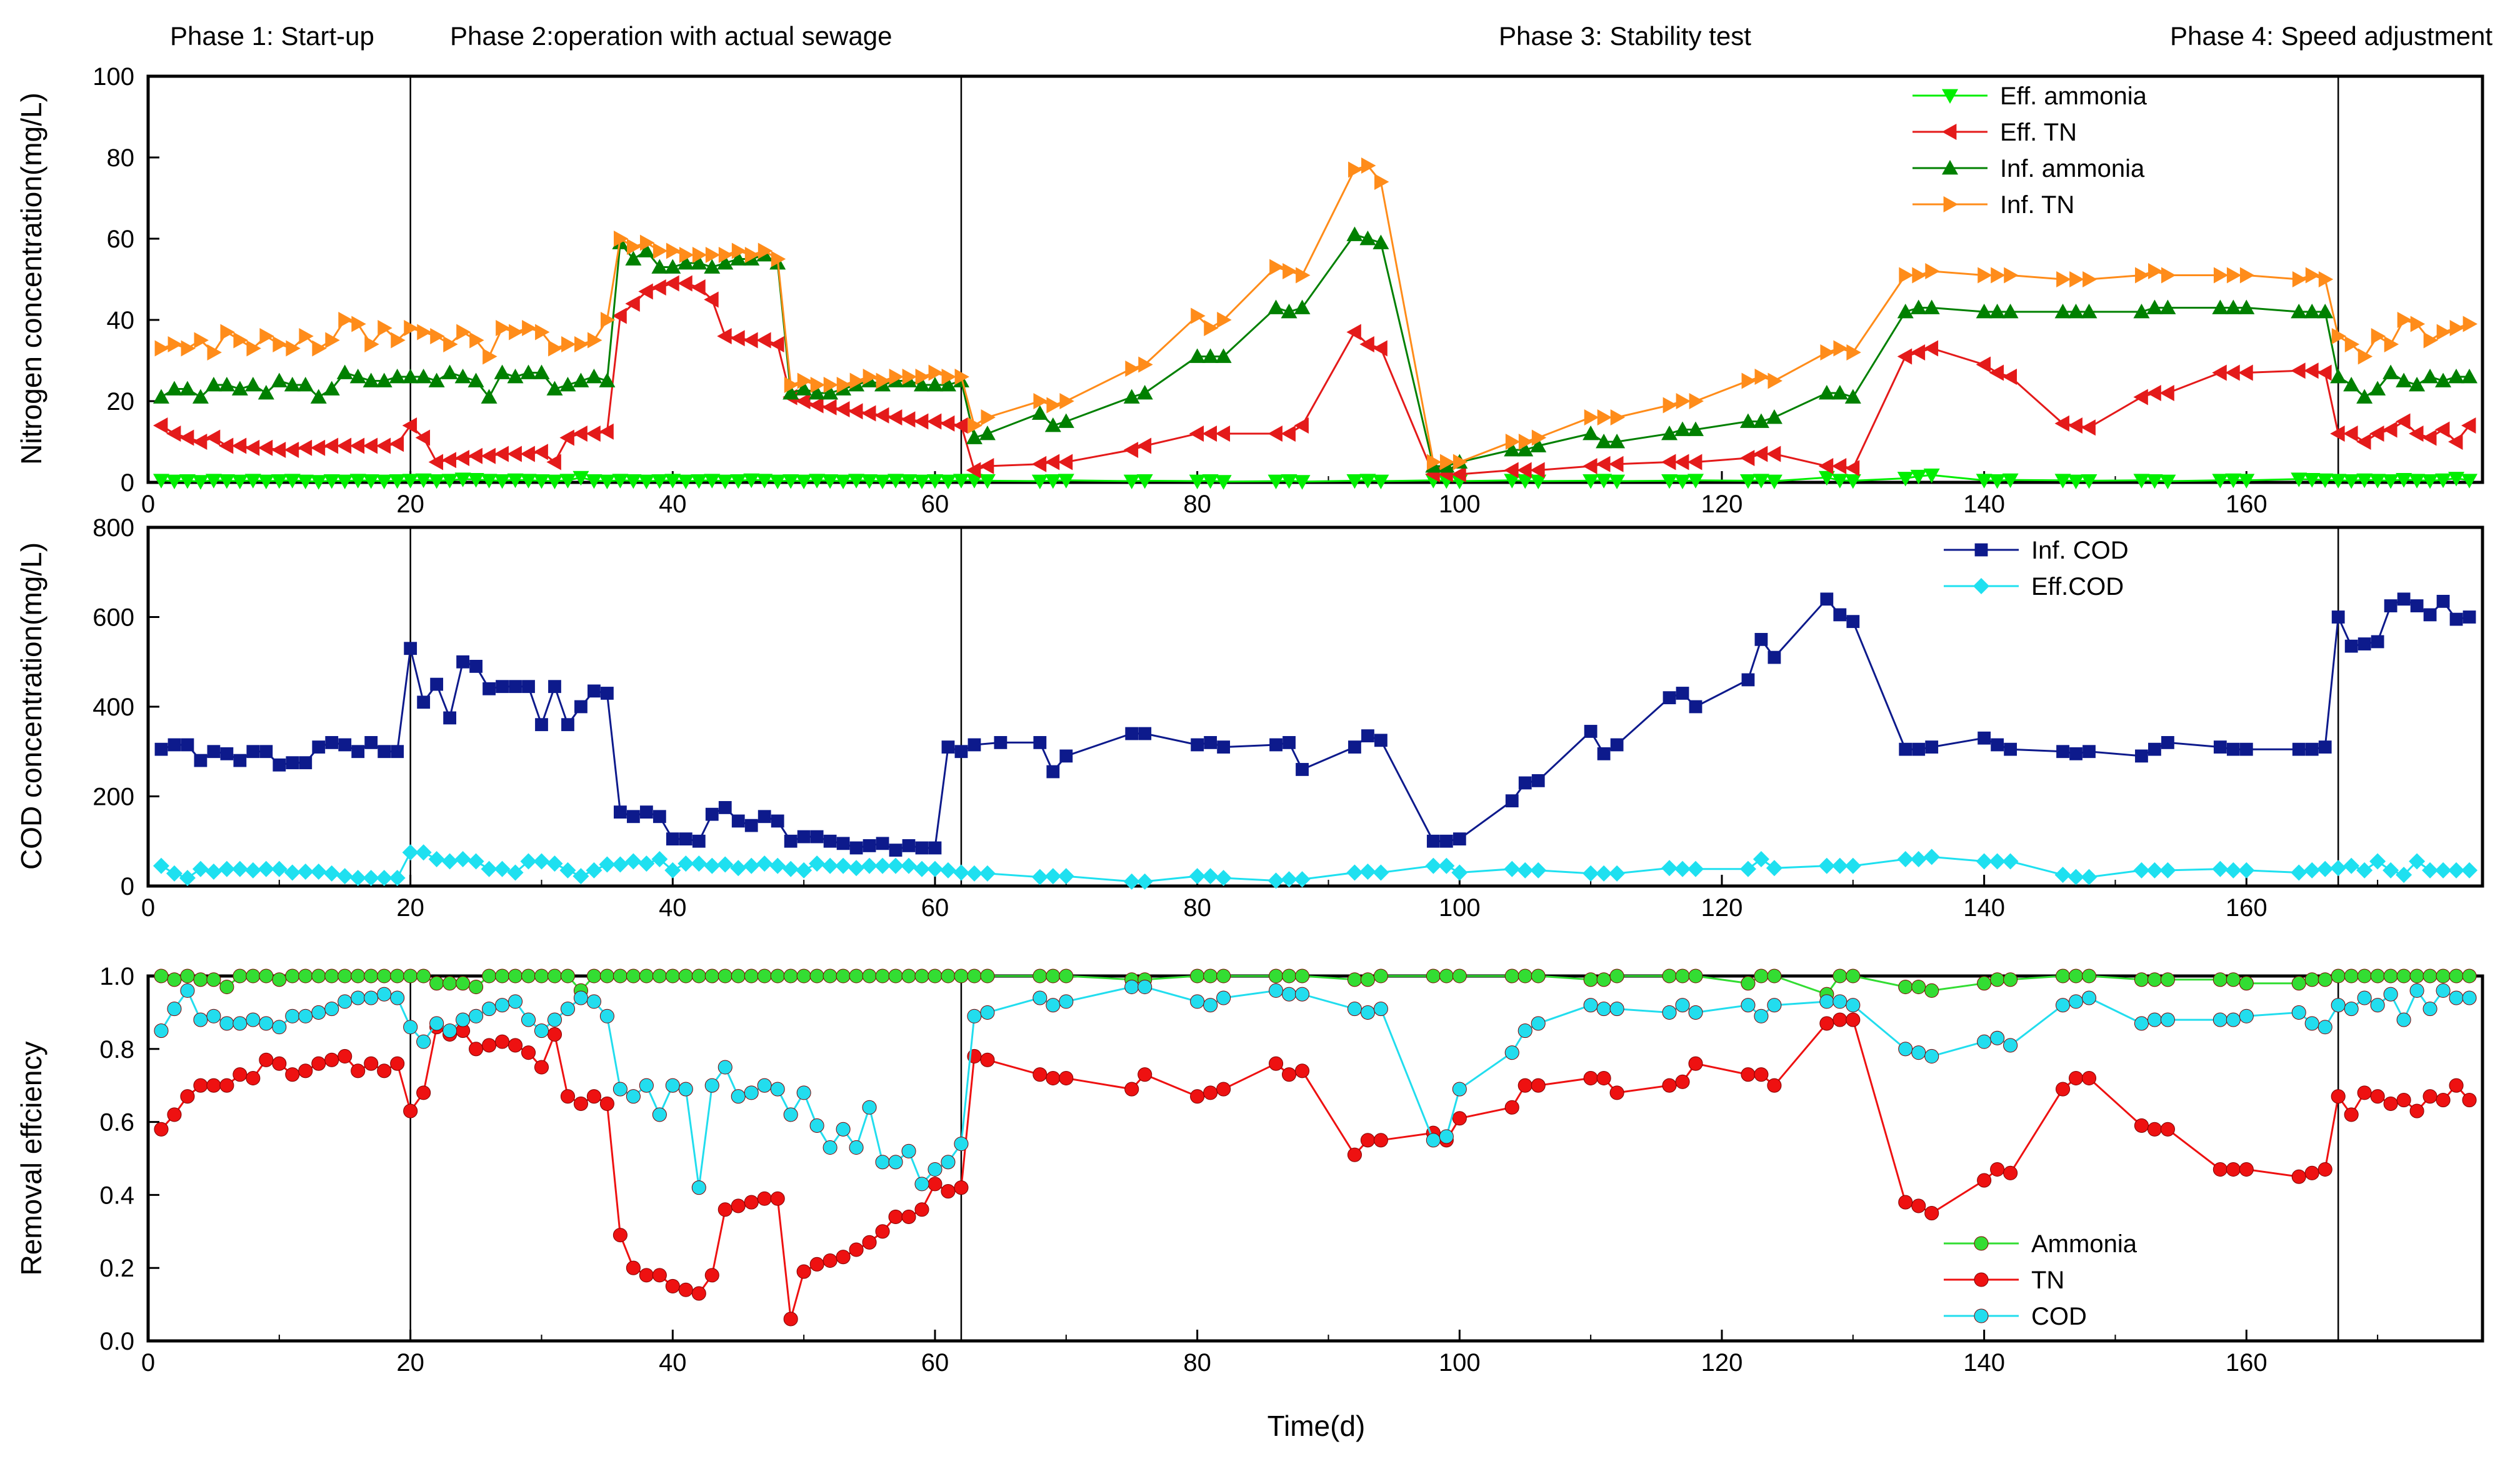 The height and width of the screenshot is (1459, 2520). Describe the element at coordinates (935, 908) in the screenshot. I see `cod-x-tick-label: 60` at that location.